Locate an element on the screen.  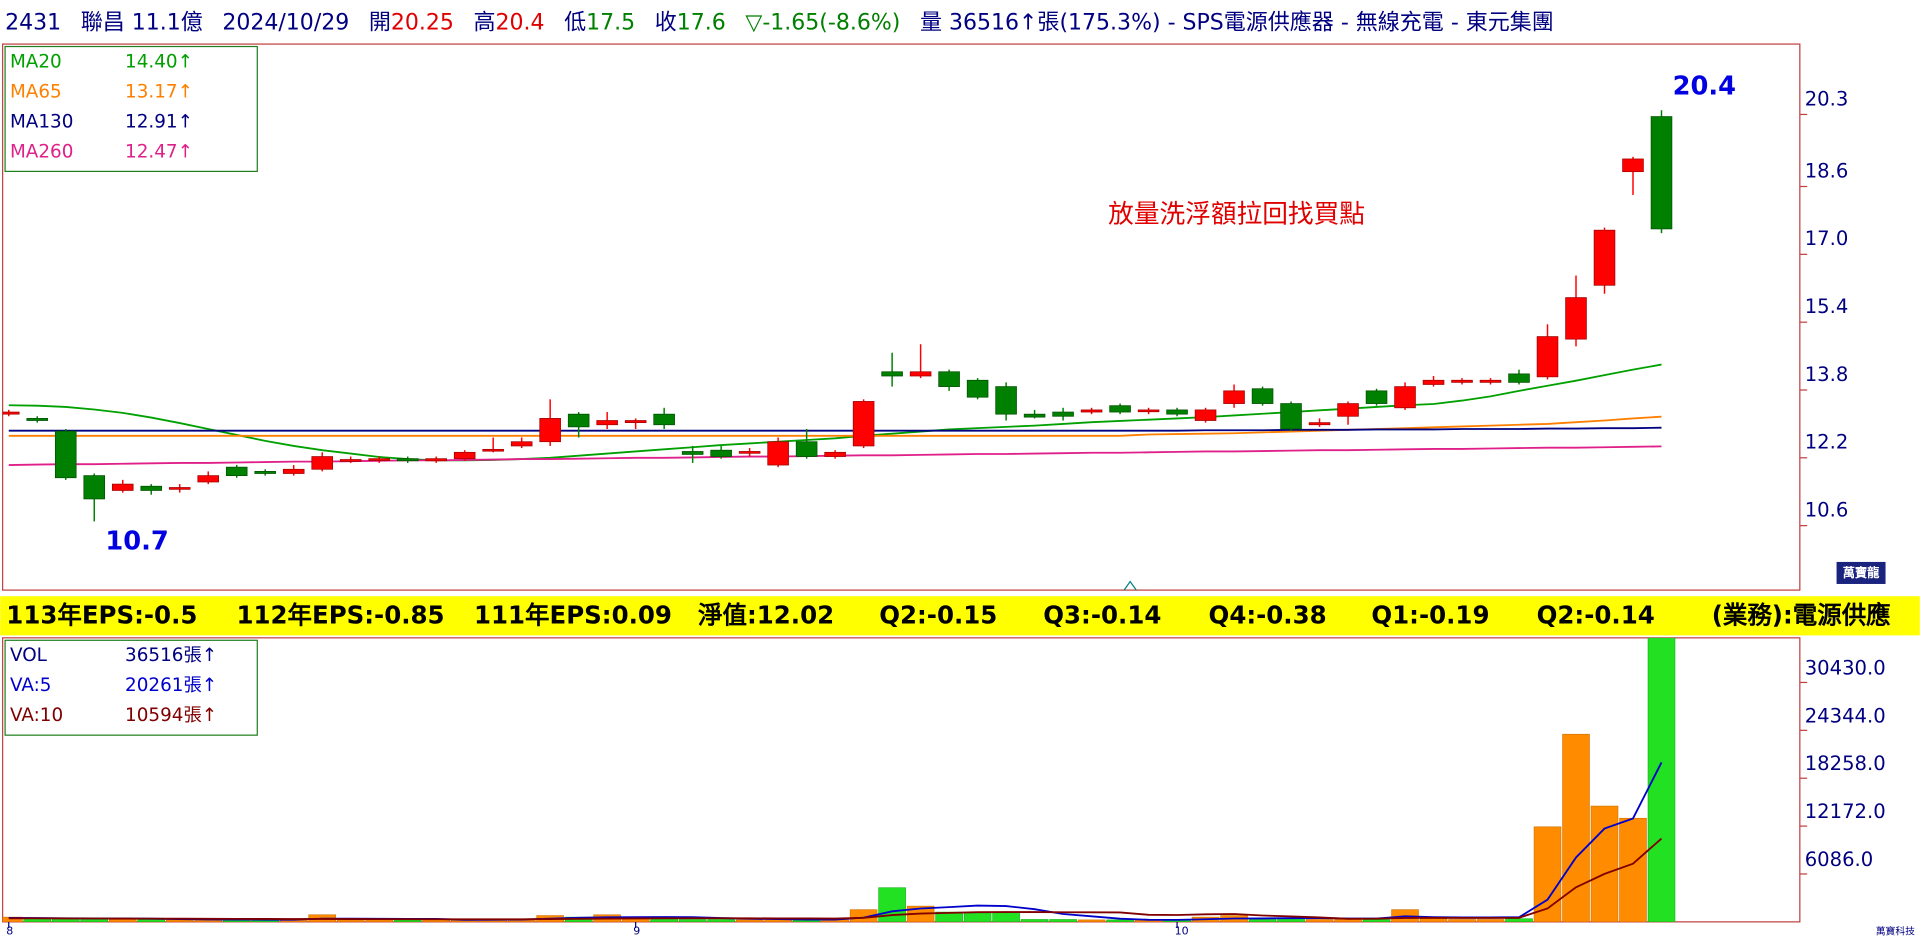
x-tick-label: 10 is located at coordinates (1182, 931).